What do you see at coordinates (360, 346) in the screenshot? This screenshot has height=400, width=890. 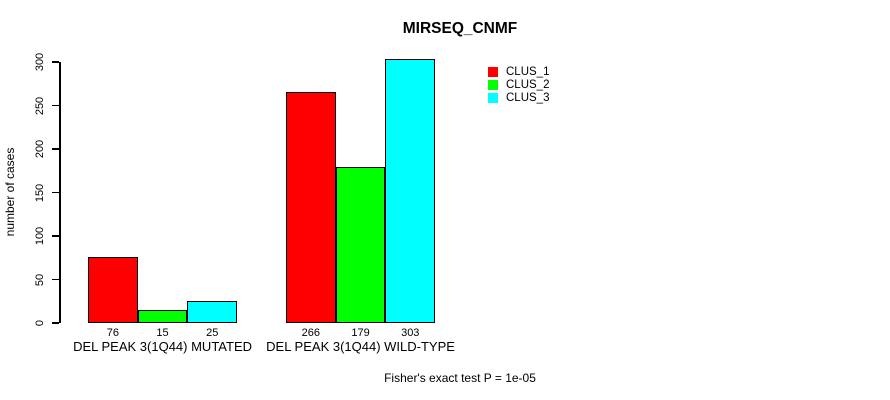 I see `category-label: DEL PEAK 3(1Q44) WILD-TYPE` at bounding box center [360, 346].